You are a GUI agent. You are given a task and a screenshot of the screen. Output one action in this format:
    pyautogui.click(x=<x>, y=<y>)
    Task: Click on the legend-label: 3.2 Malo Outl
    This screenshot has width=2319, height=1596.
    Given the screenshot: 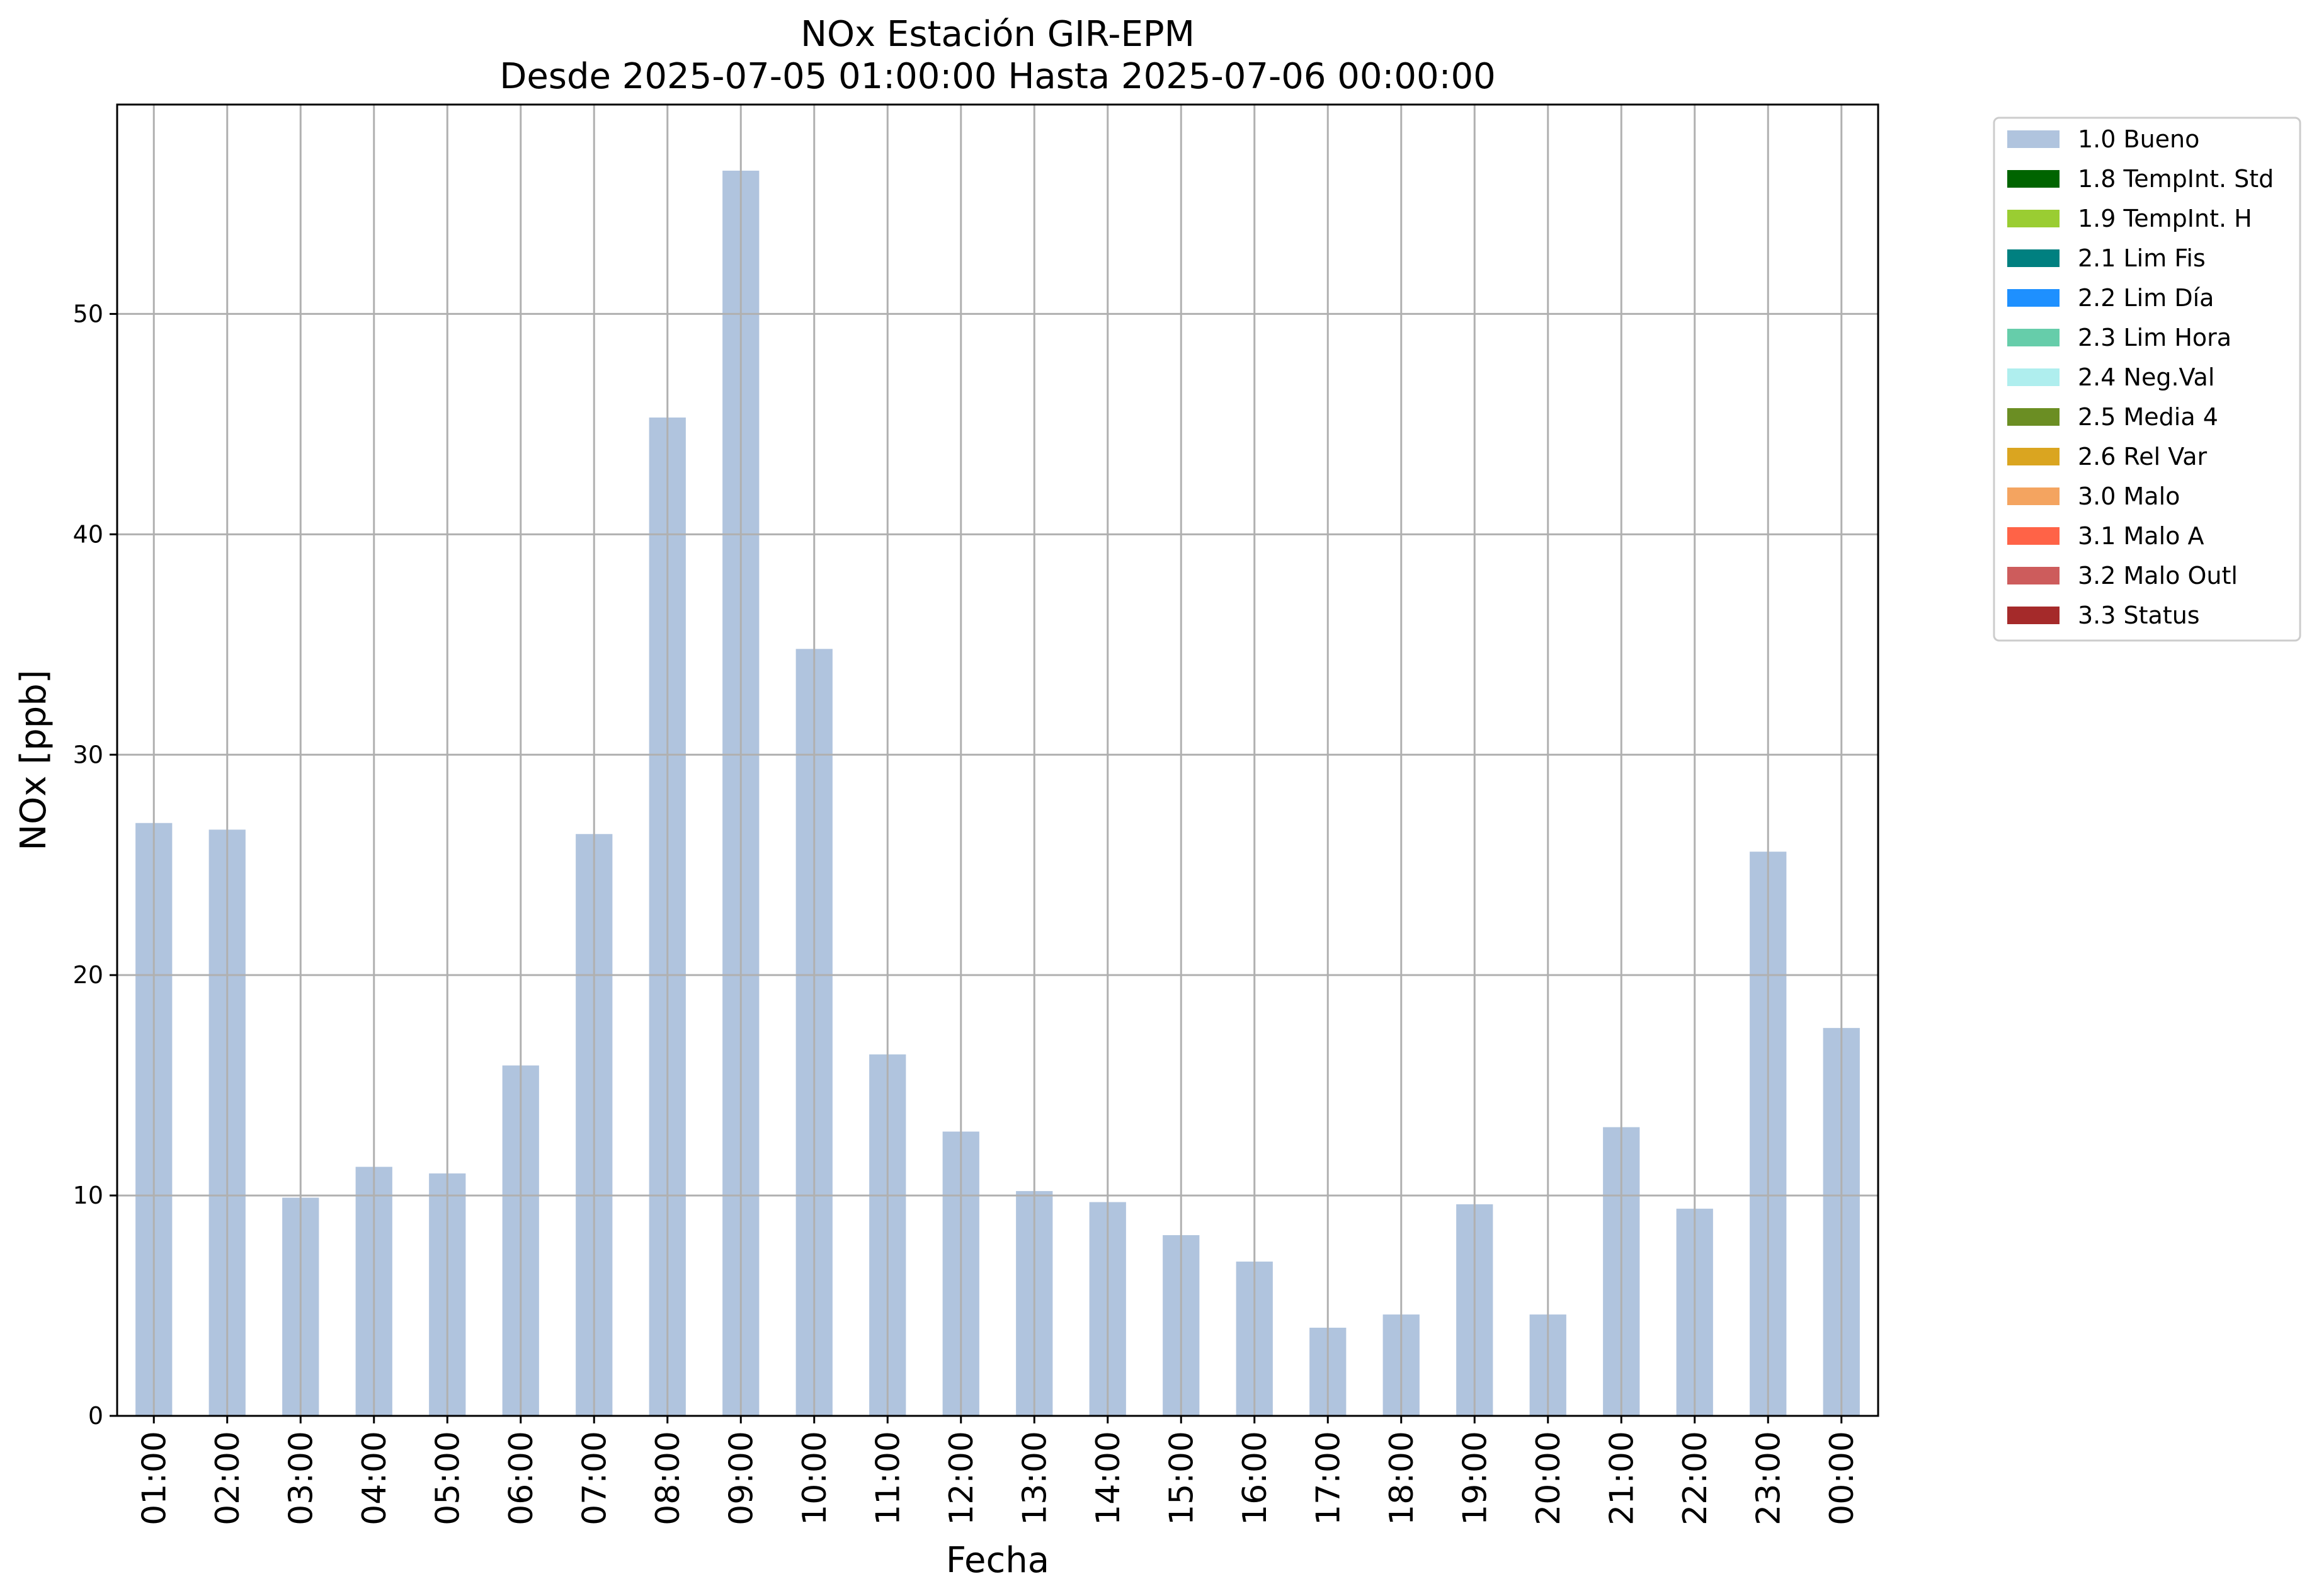 What is the action you would take?
    pyautogui.click(x=2158, y=576)
    